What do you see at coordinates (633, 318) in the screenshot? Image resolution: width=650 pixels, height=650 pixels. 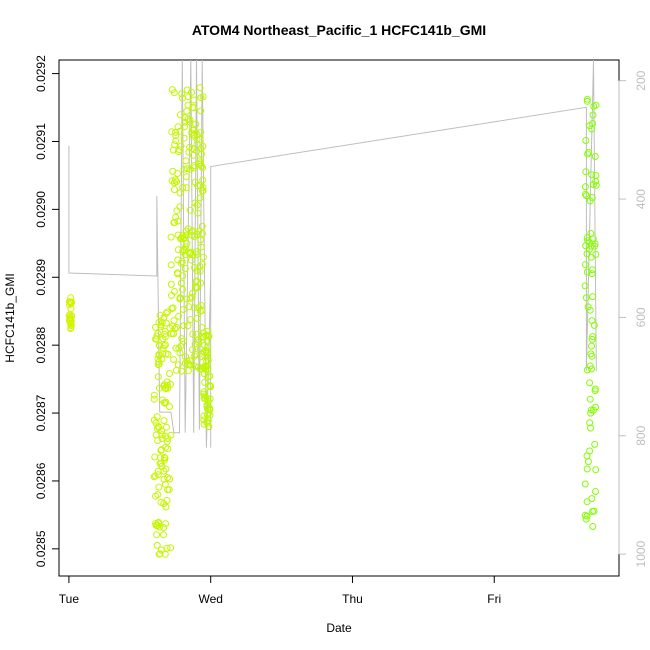 I see `y2-axis: 200 400 600 800 1000` at bounding box center [633, 318].